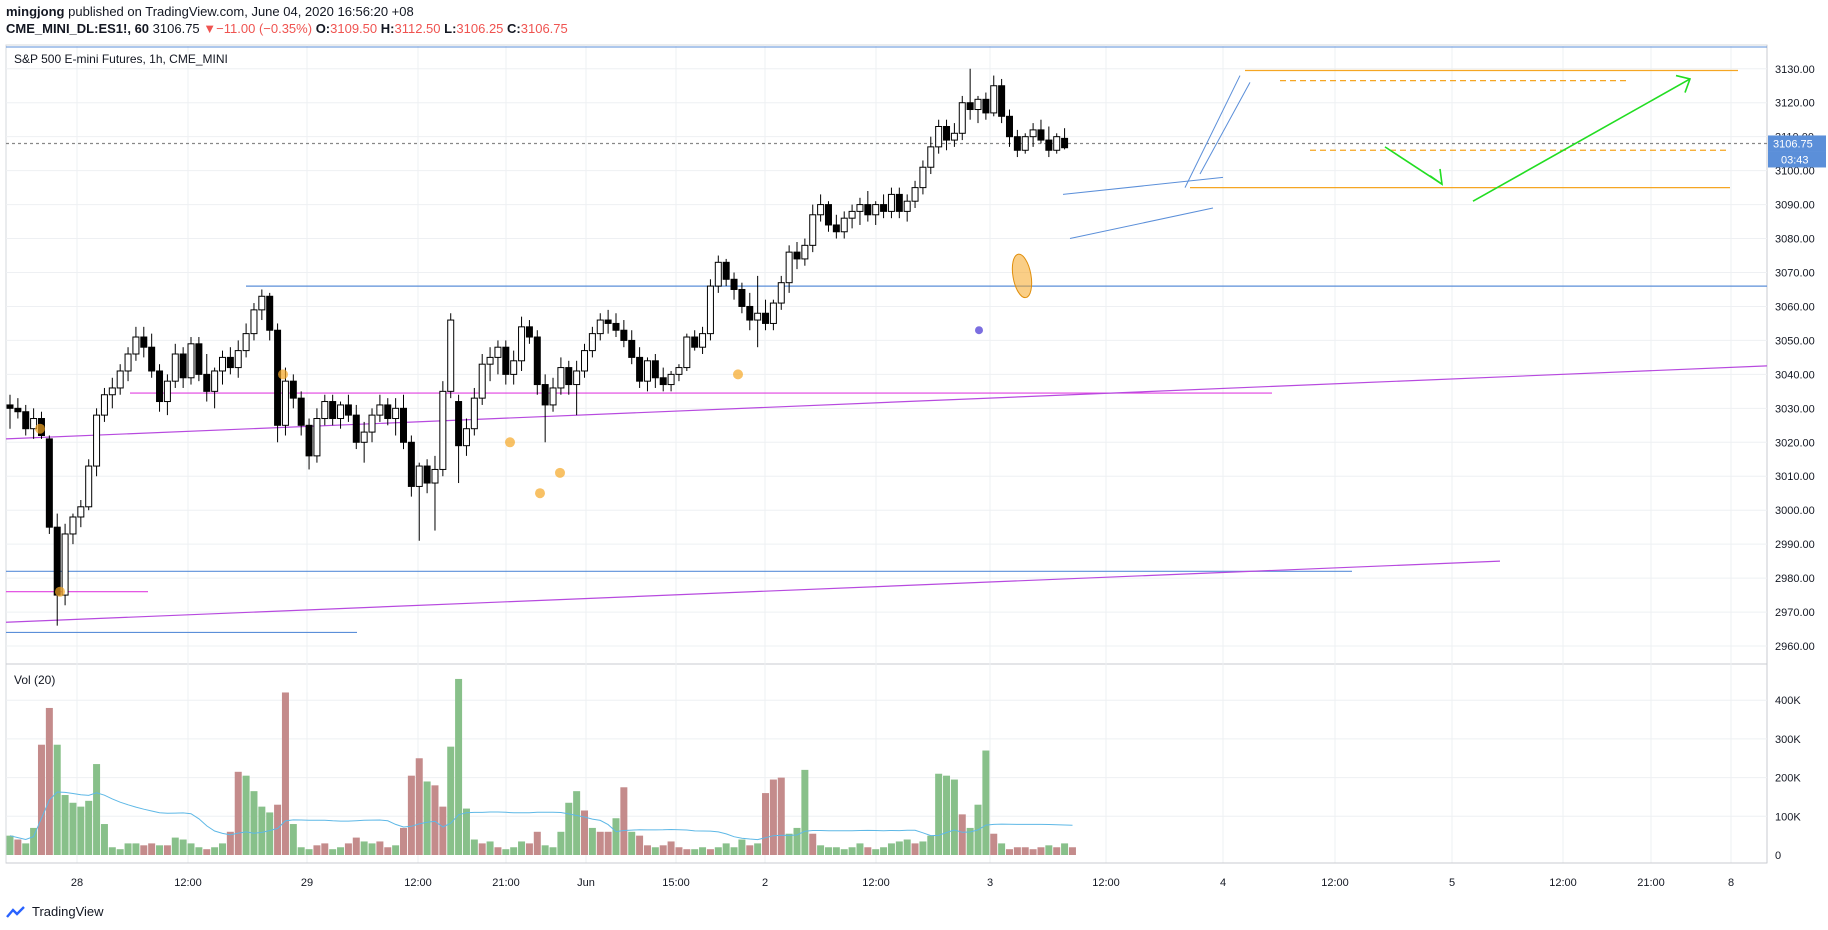 This screenshot has height=930, width=1828. Describe the element at coordinates (979, 330) in the screenshot. I see `purple-marker` at that location.